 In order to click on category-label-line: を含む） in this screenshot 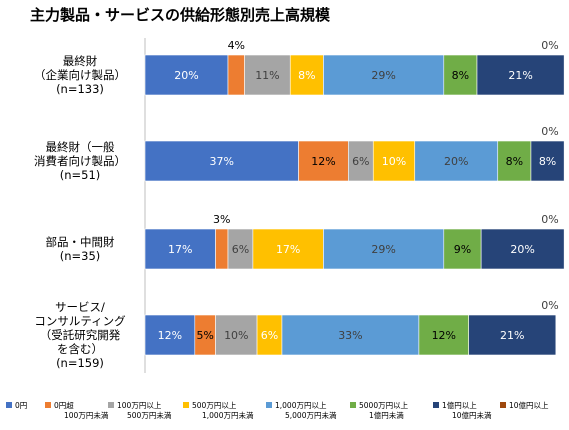, I will do `click(80, 349)`.